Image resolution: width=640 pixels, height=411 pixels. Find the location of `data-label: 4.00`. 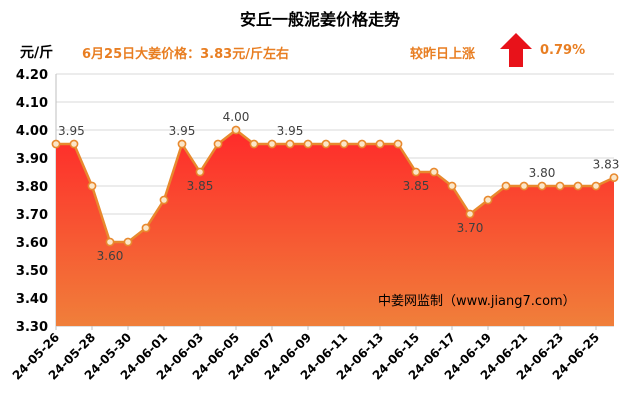

data-label: 4.00 is located at coordinates (236, 117).